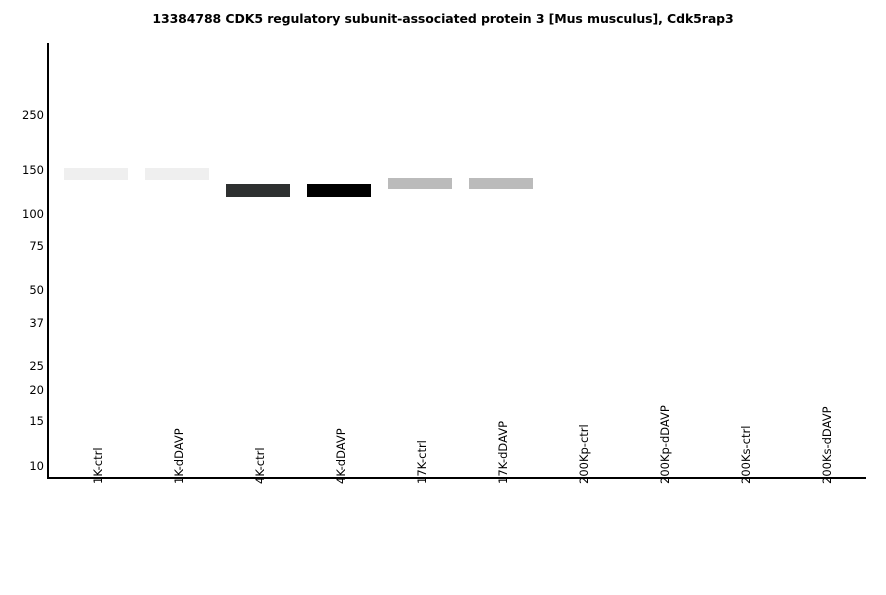 This screenshot has height=595, width=886. What do you see at coordinates (36, 245) in the screenshot?
I see `y-axis-tick-75: 75` at bounding box center [36, 245].